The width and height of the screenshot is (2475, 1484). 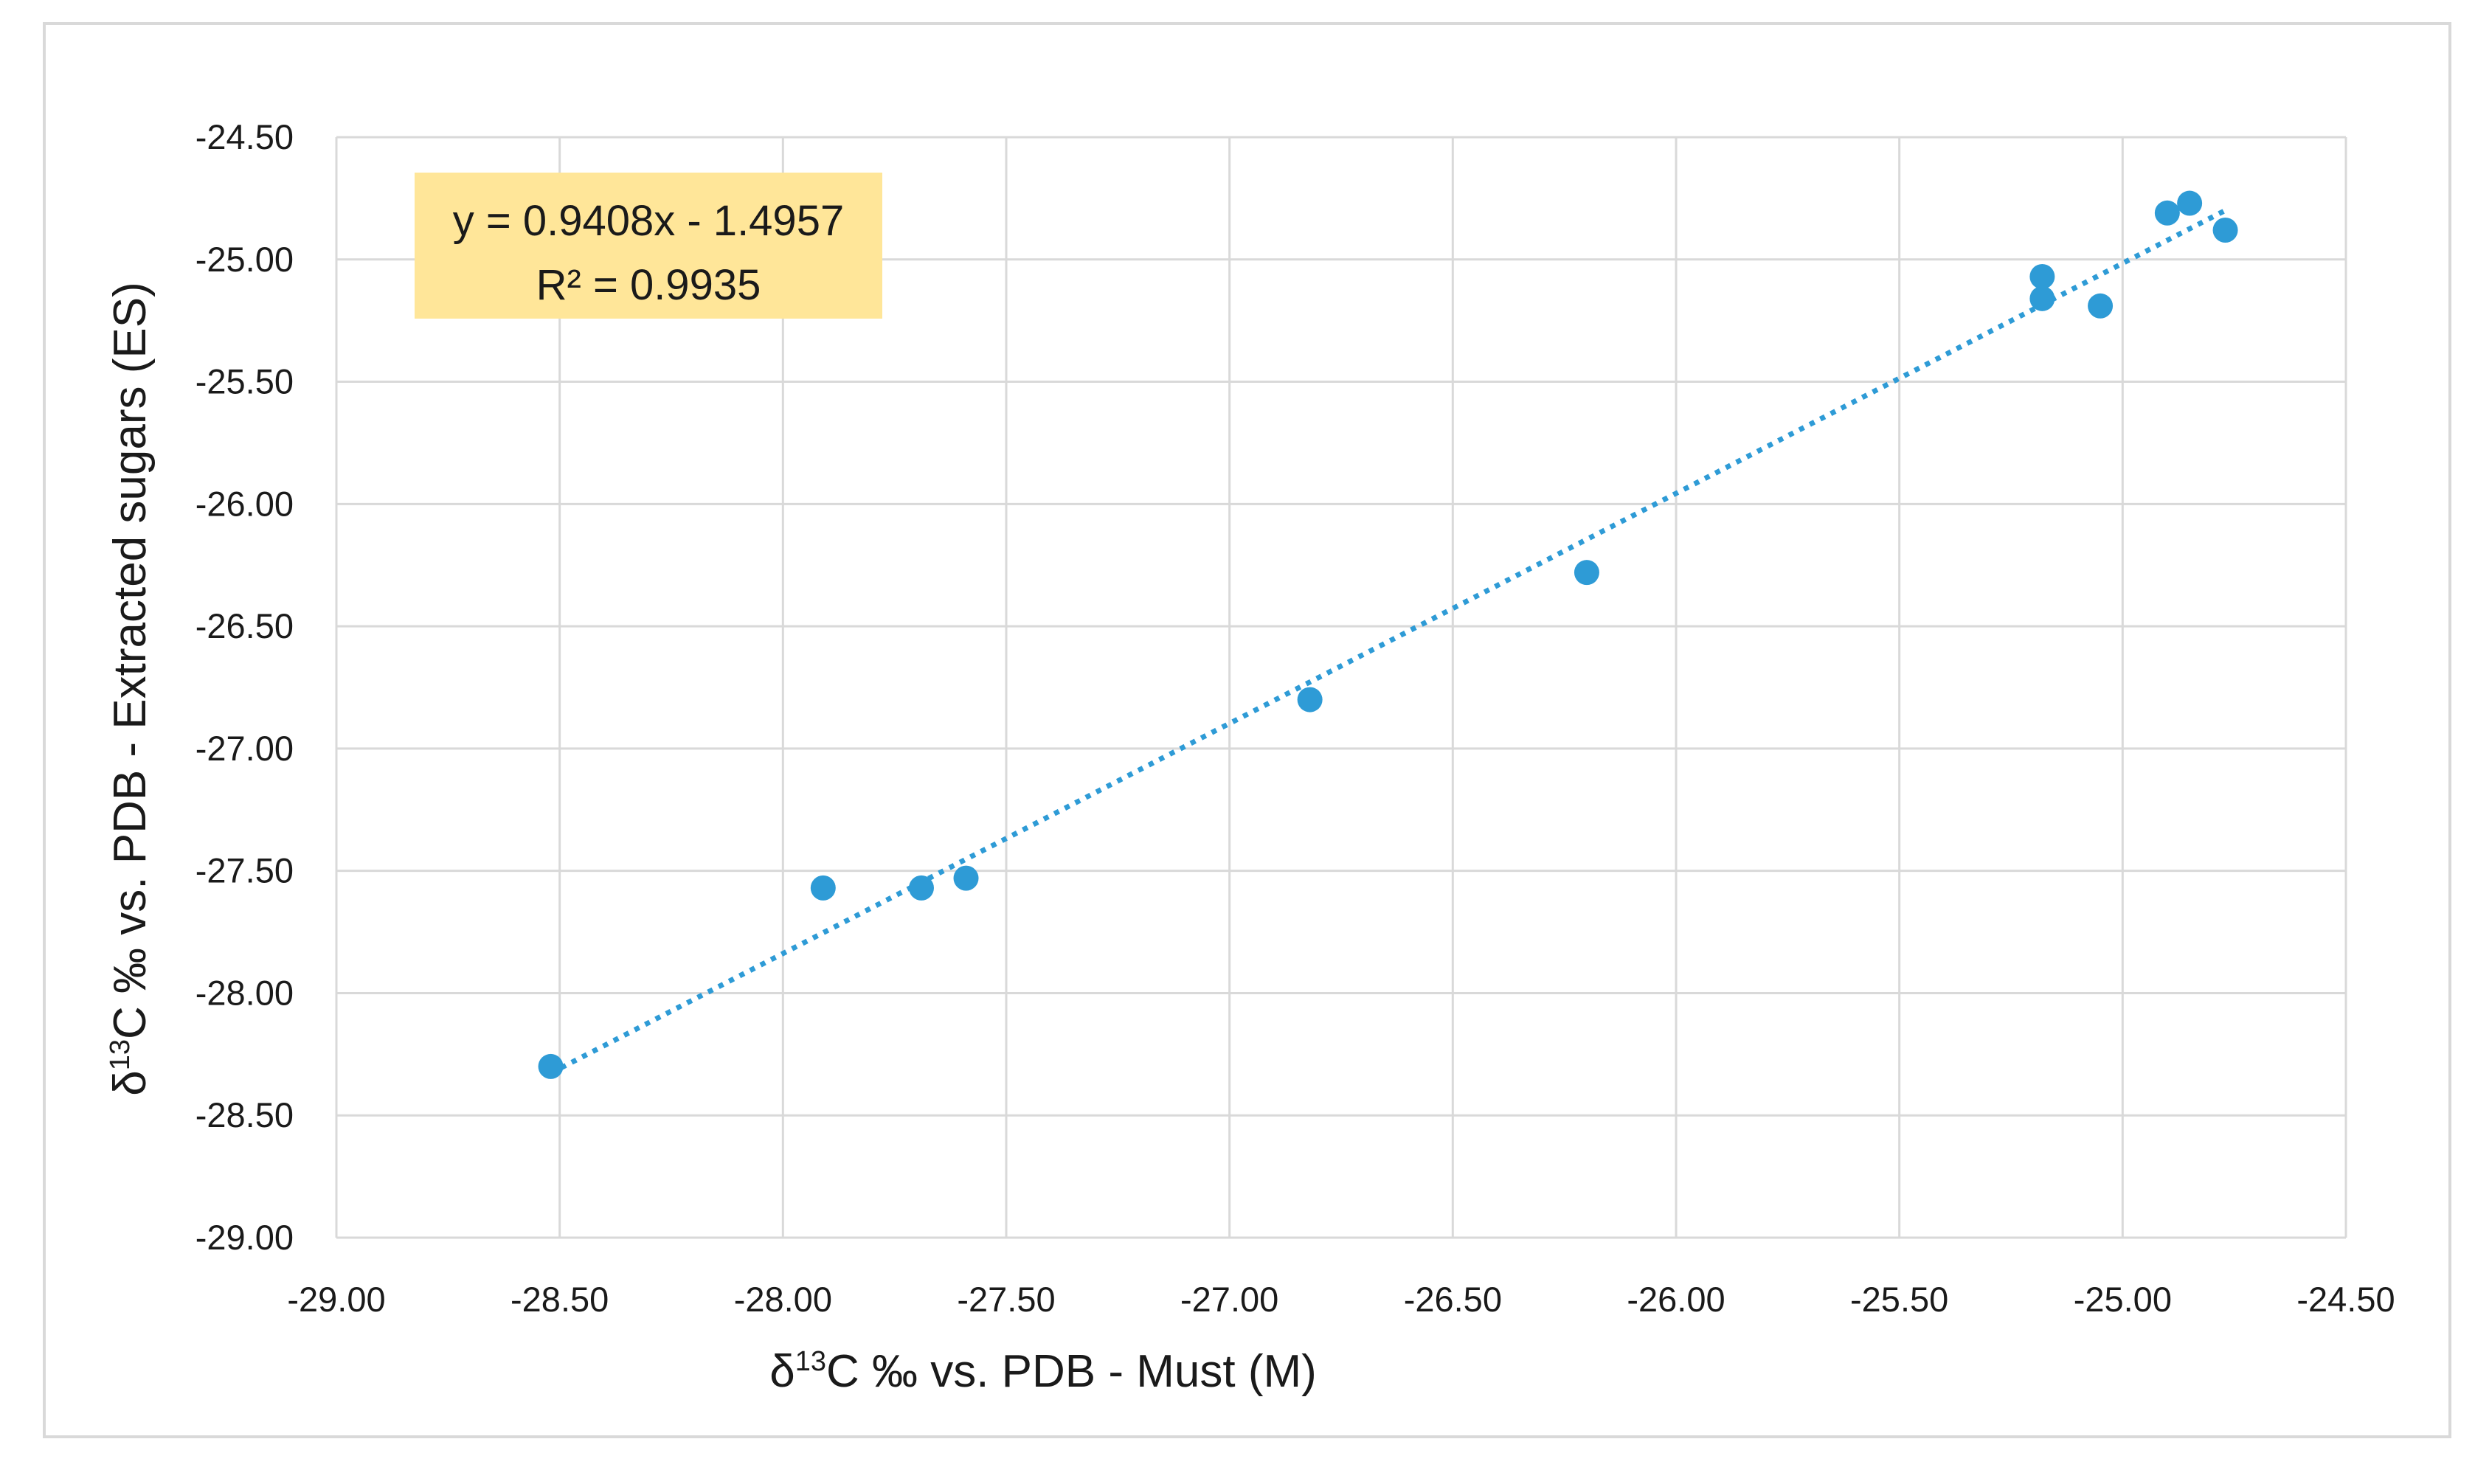 What do you see at coordinates (245, 136) in the screenshot?
I see `y-tick-label: -24.50` at bounding box center [245, 136].